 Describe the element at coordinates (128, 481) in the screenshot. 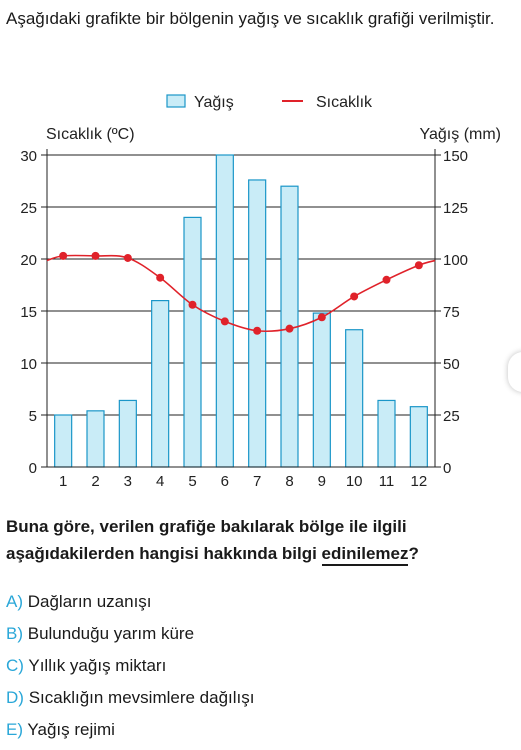

I see `x-tick-label: 3` at that location.